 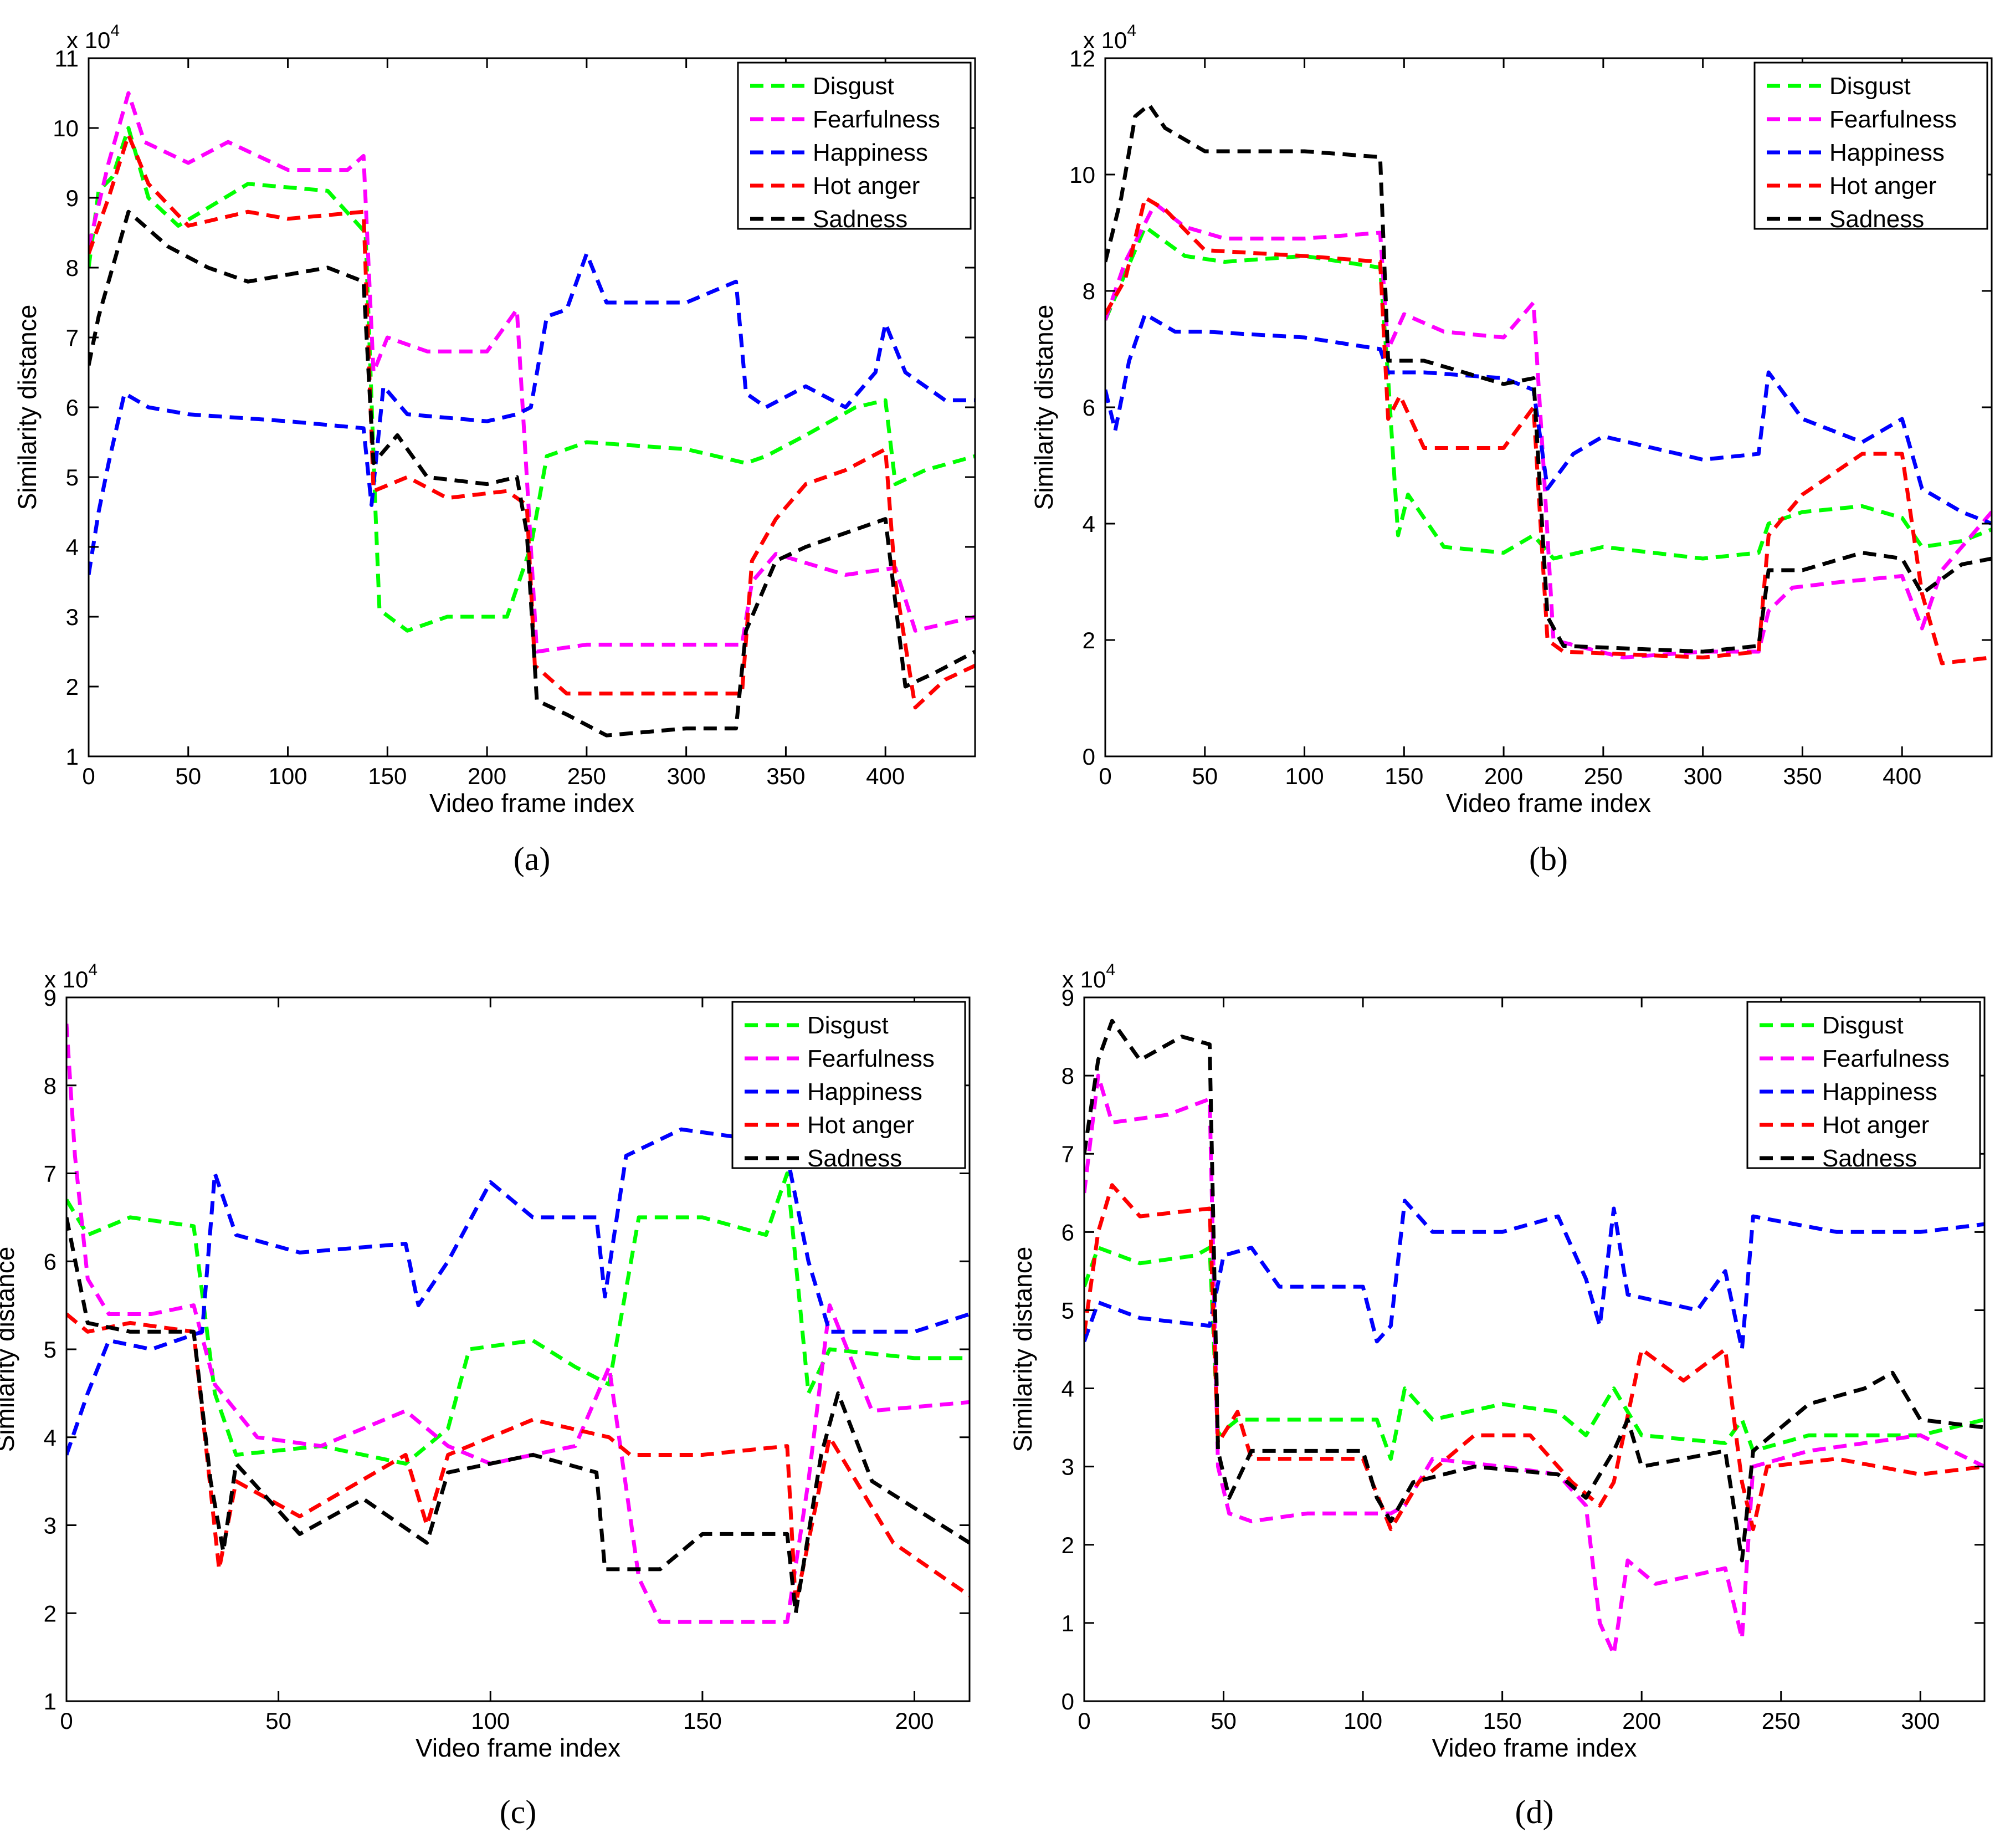 What do you see at coordinates (1802, 776) in the screenshot?
I see `x-tick-label: 350` at bounding box center [1802, 776].